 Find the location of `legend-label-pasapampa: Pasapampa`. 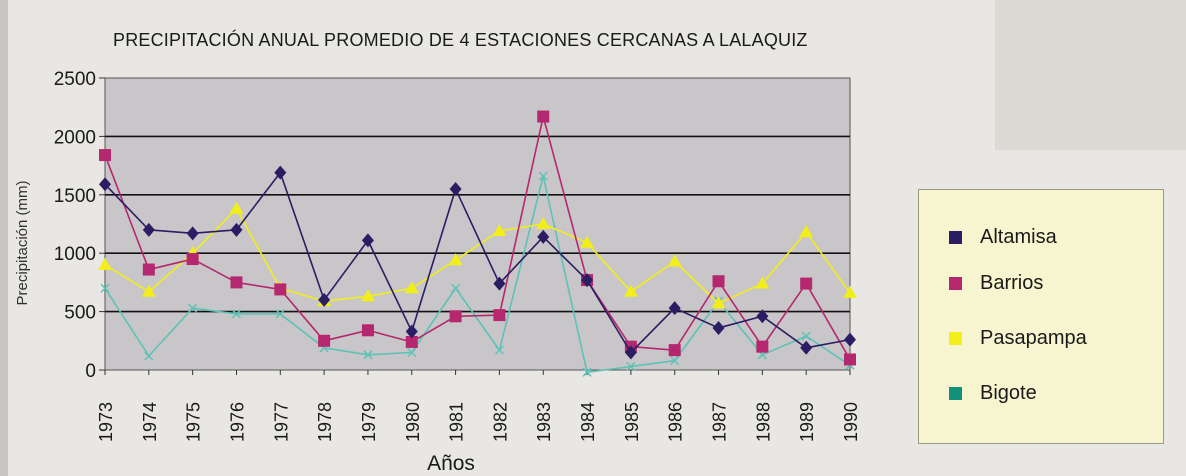

legend-label-pasapampa: Pasapampa is located at coordinates (1033, 338).